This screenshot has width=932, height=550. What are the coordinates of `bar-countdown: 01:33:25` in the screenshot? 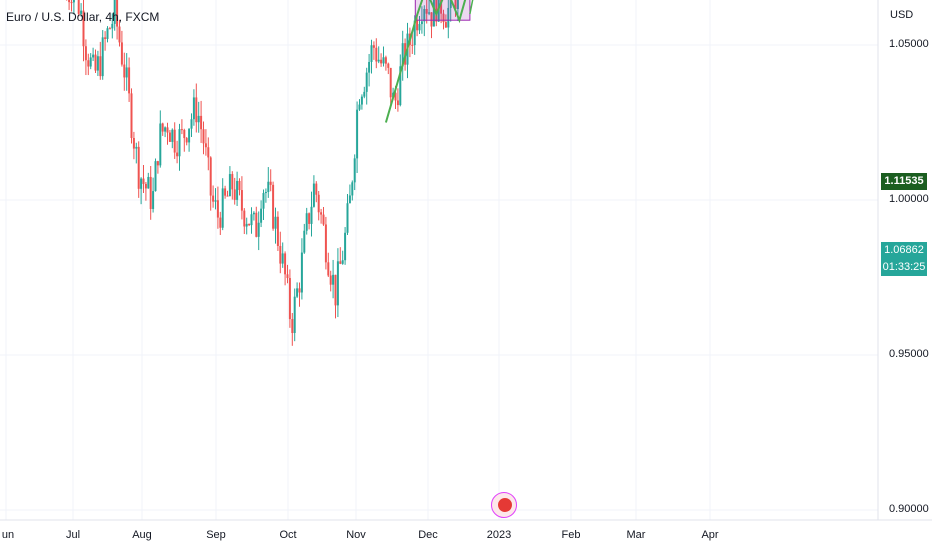 It's located at (904, 267).